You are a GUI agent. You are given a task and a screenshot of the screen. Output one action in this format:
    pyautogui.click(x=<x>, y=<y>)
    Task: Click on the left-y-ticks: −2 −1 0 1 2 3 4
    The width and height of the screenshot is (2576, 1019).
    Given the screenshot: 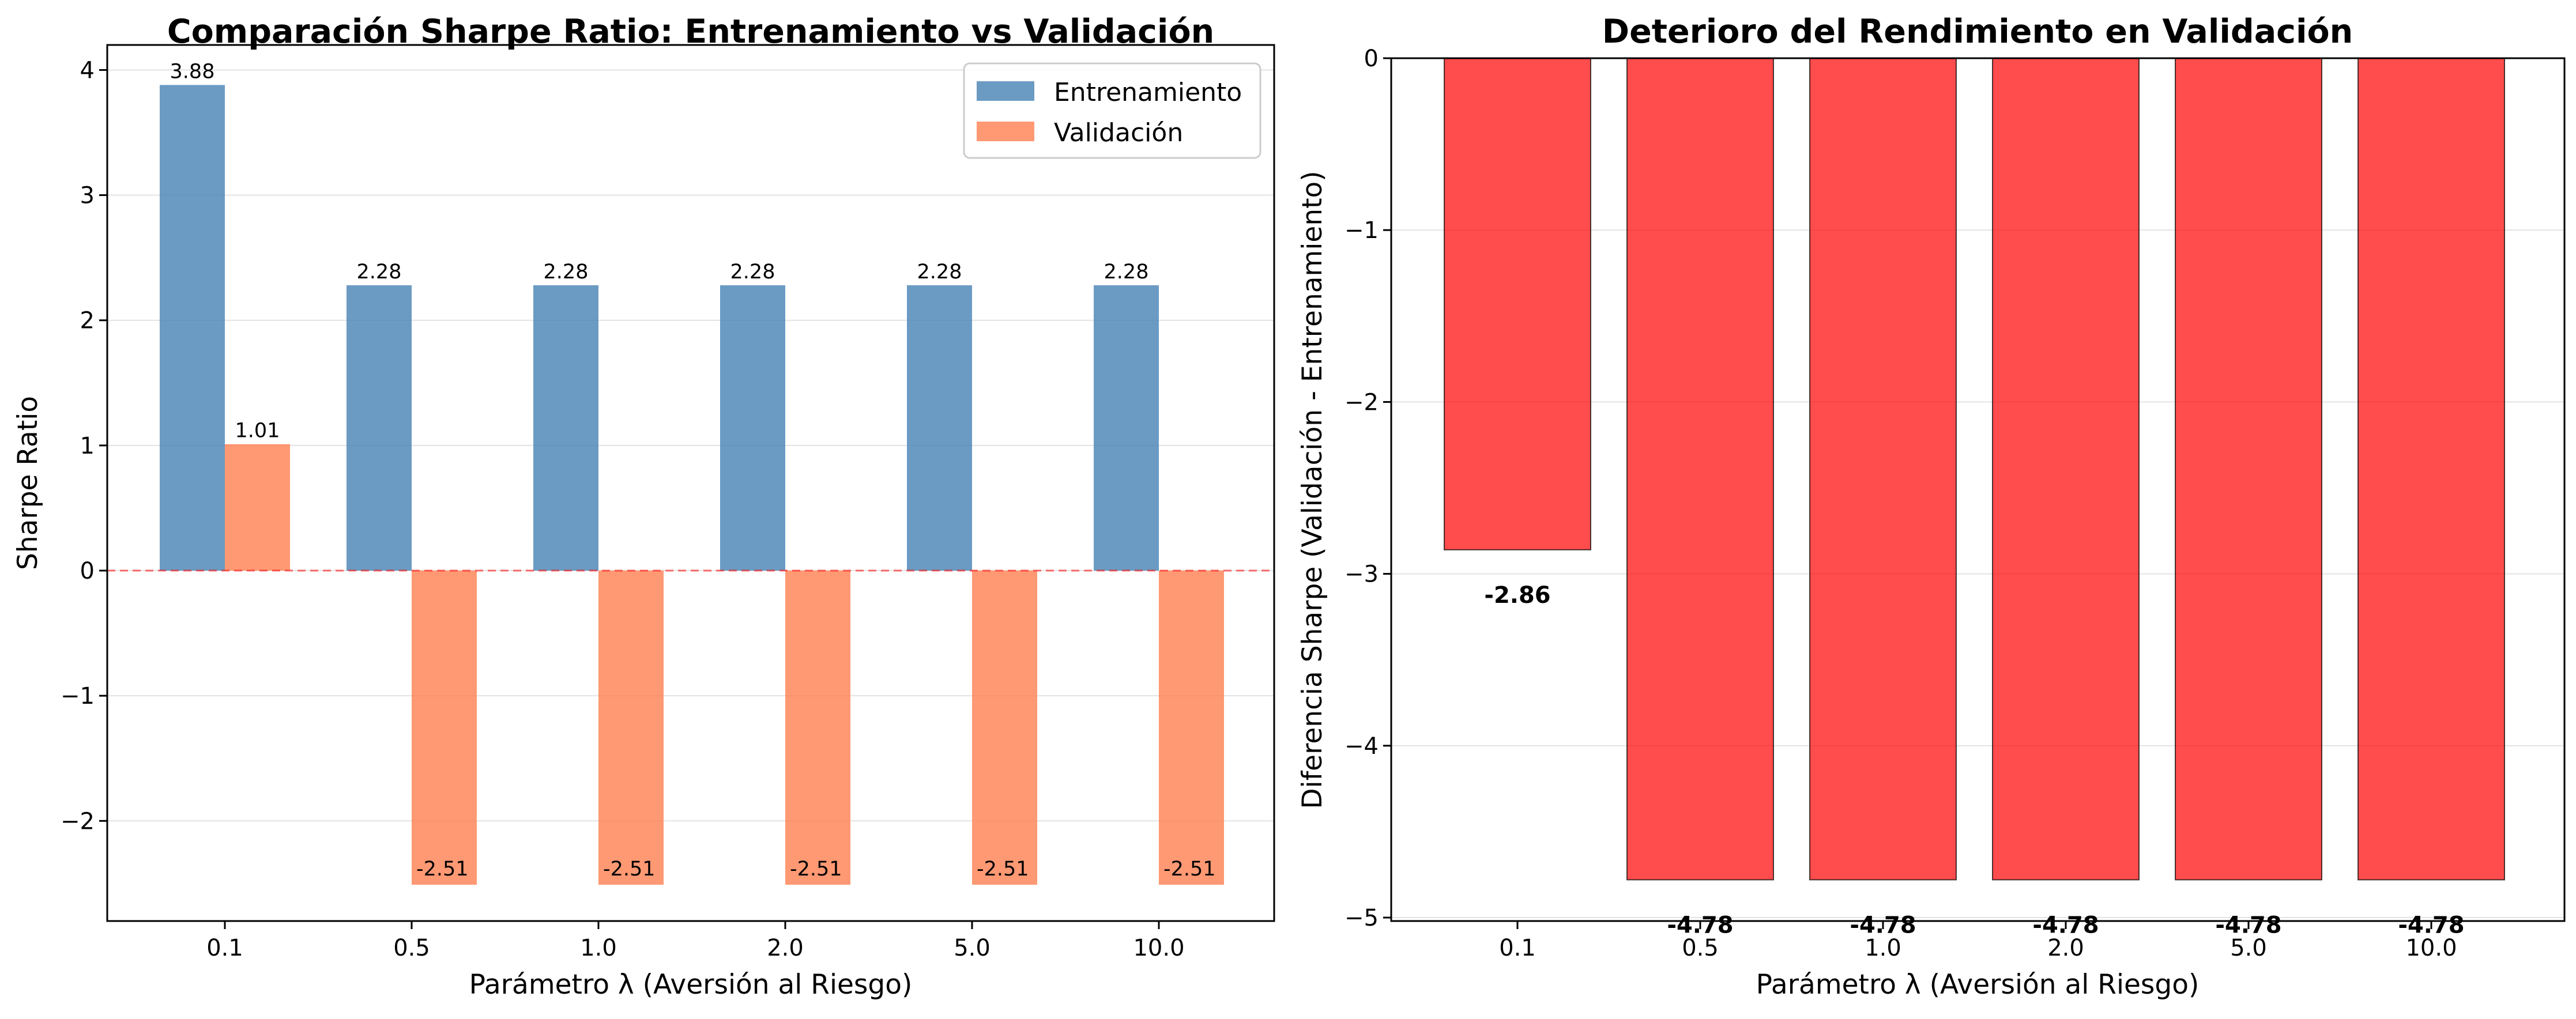 What is the action you would take?
    pyautogui.click(x=84, y=446)
    